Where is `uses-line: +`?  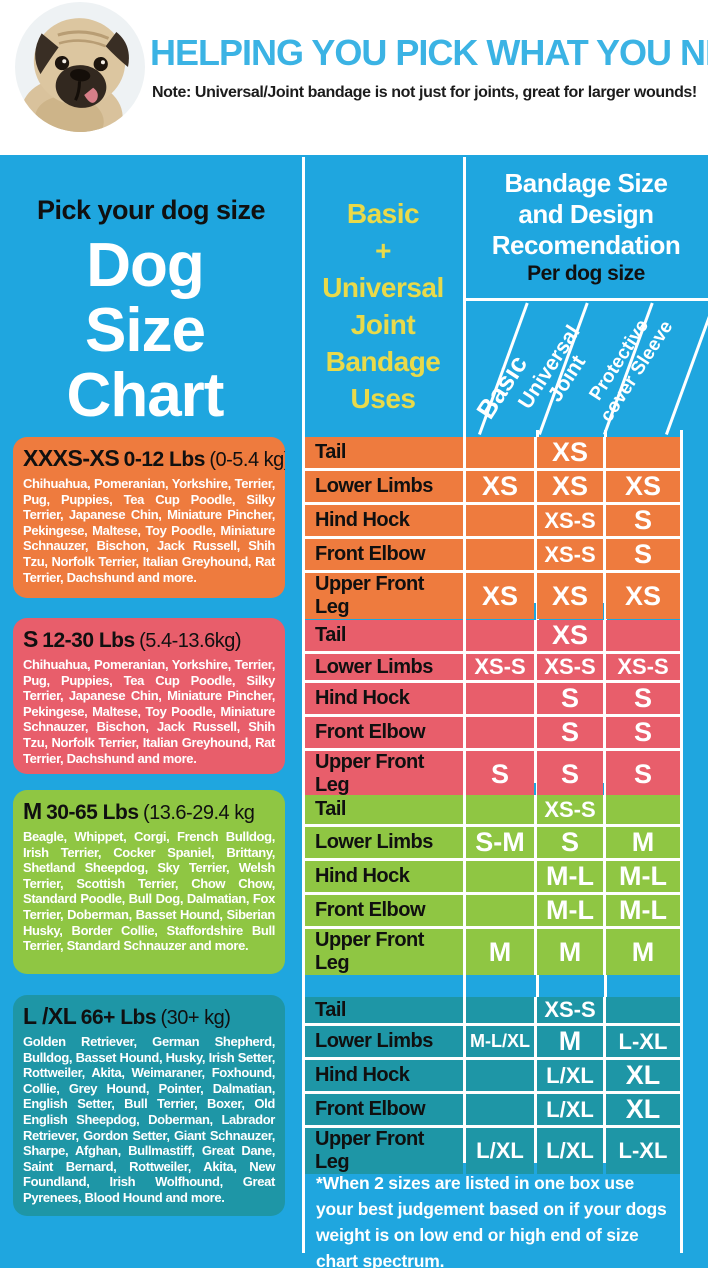 uses-line: + is located at coordinates (383, 250).